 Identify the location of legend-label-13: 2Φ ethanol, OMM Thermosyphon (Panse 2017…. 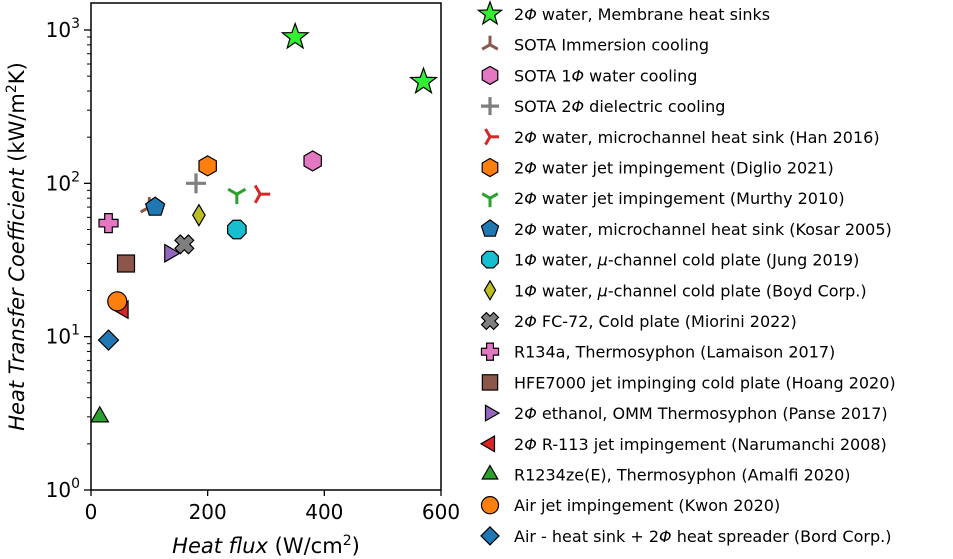
(701, 413).